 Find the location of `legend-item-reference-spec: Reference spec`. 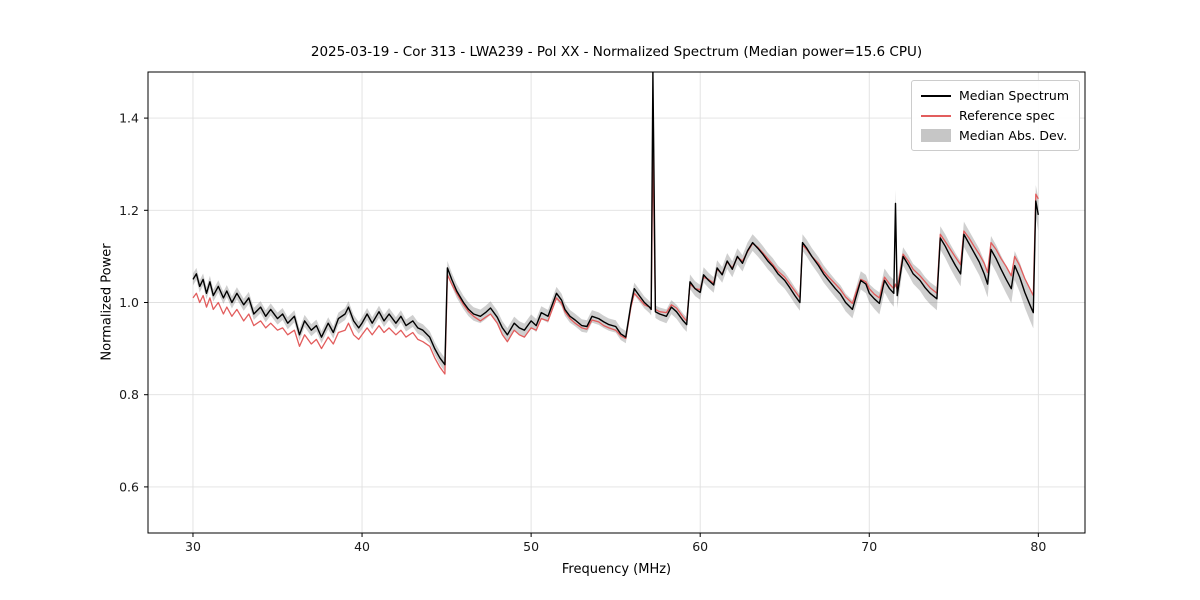

legend-item-reference-spec: Reference spec is located at coordinates (994, 115).